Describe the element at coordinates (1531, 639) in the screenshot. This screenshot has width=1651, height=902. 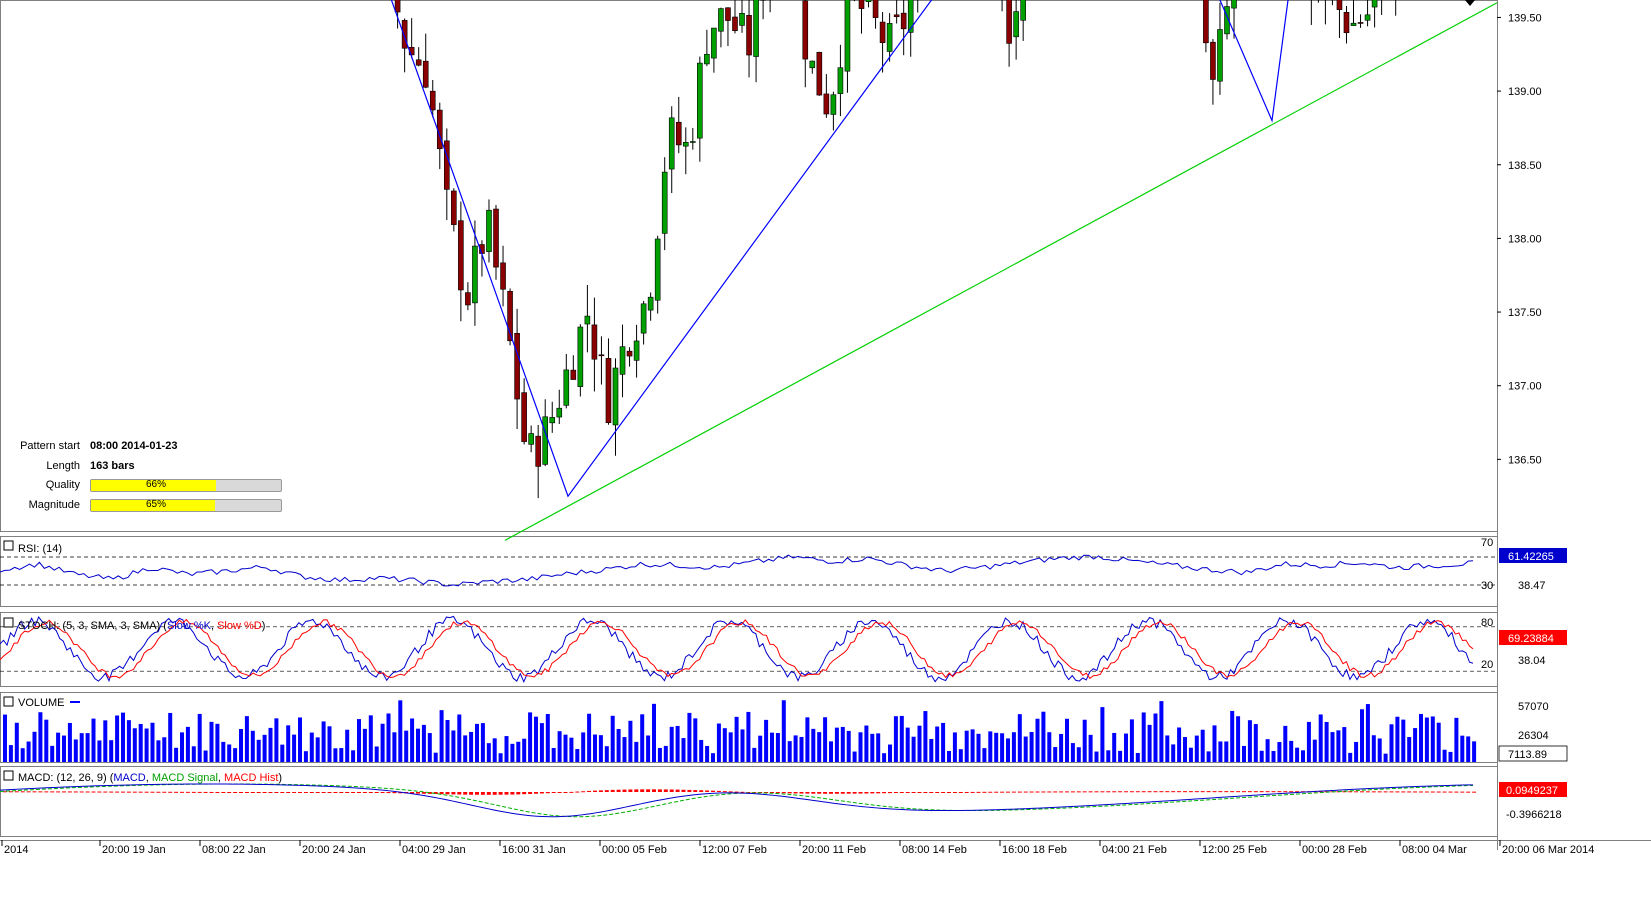
I see `stoch-value-box: 69.23884` at that location.